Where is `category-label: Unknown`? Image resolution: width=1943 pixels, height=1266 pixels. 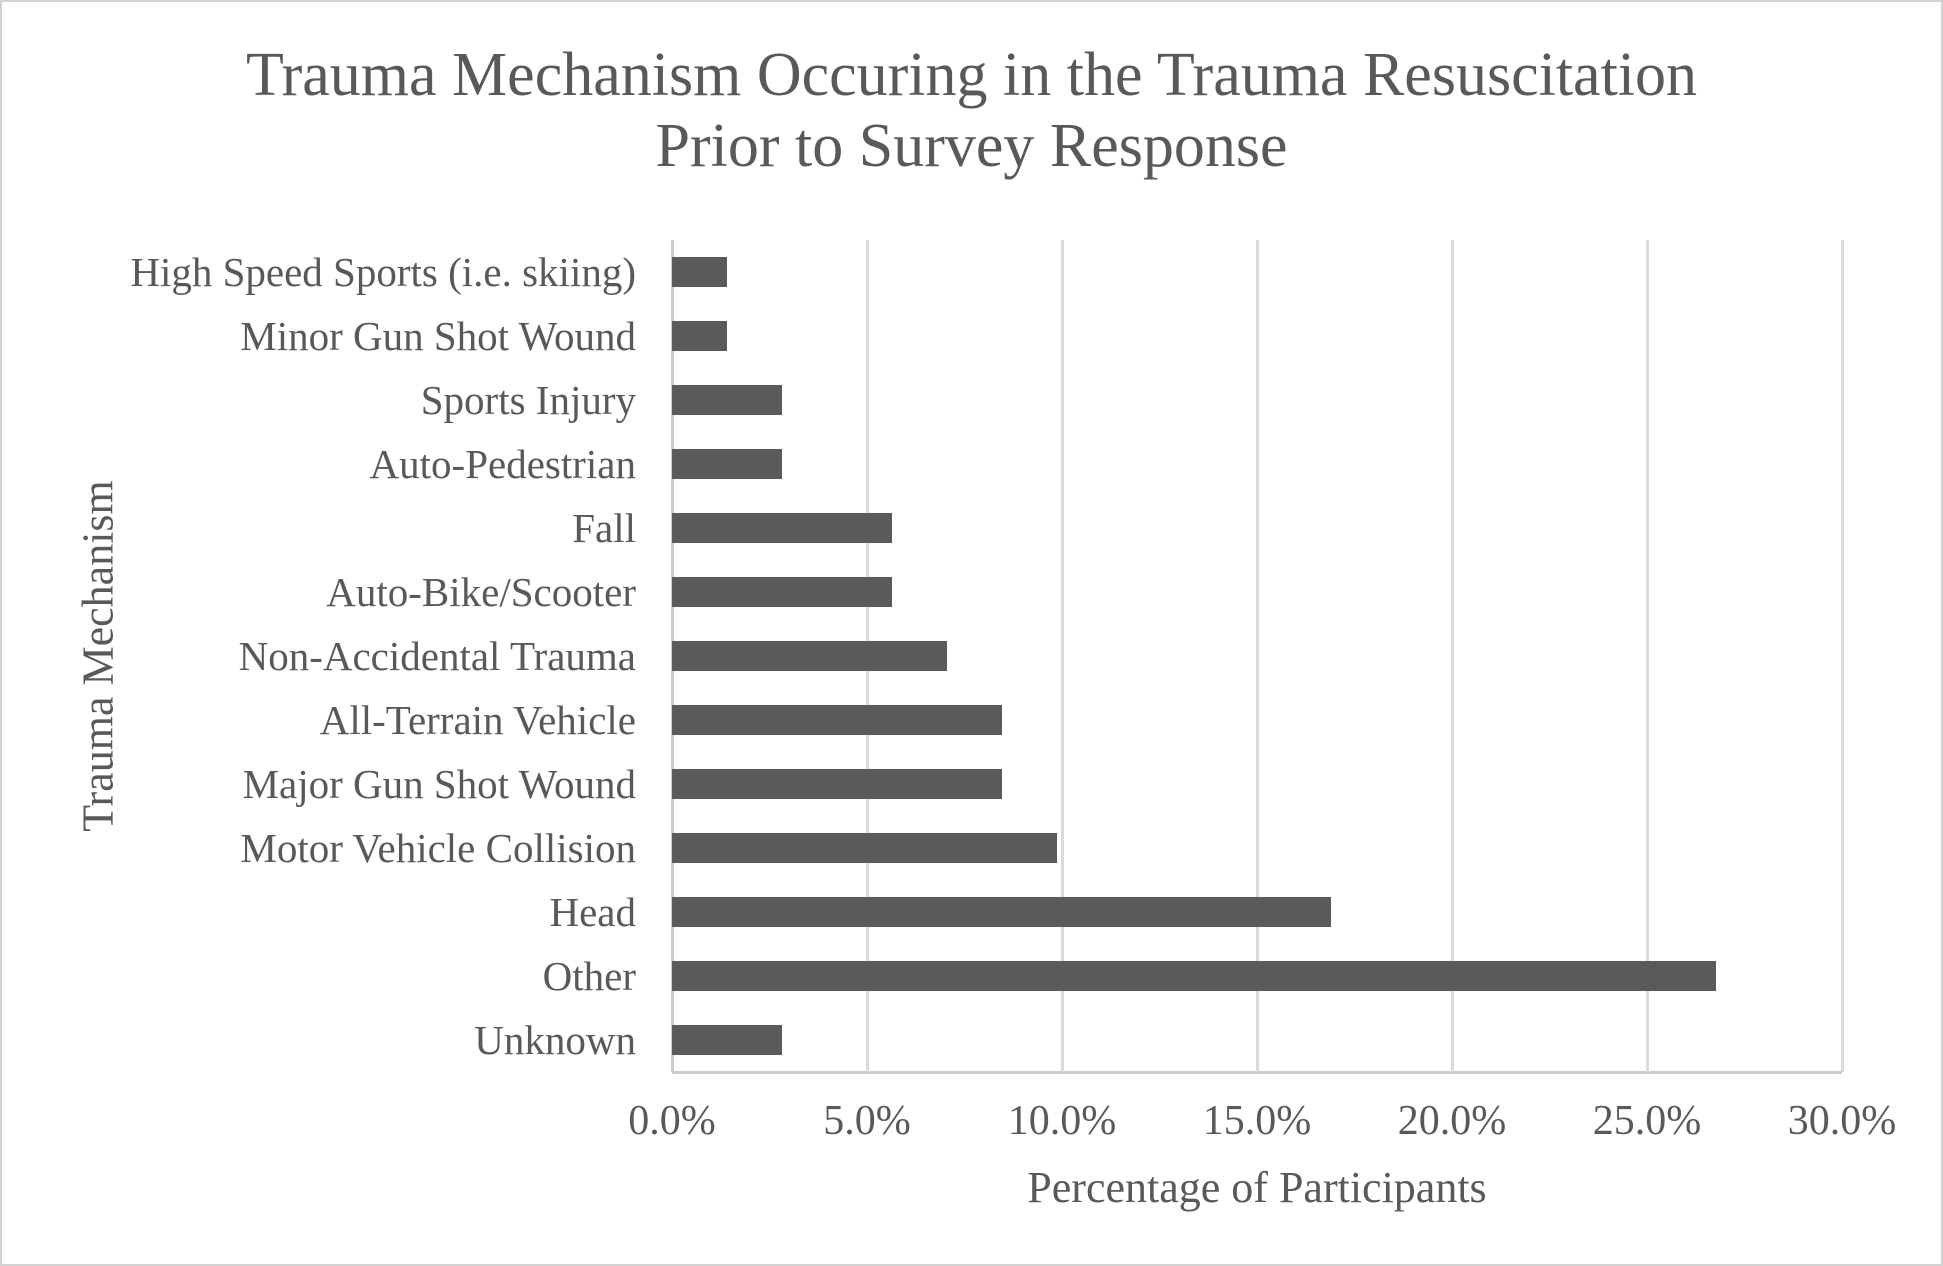 category-label: Unknown is located at coordinates (555, 1040).